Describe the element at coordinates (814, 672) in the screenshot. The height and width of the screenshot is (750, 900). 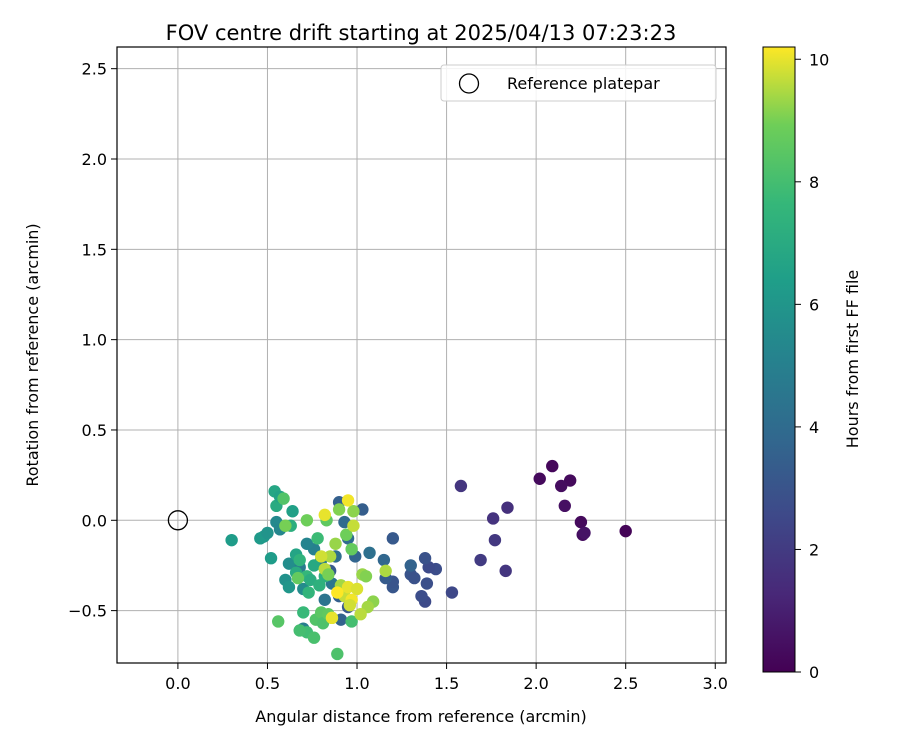
I see `colorbar-tick-label: 0` at that location.